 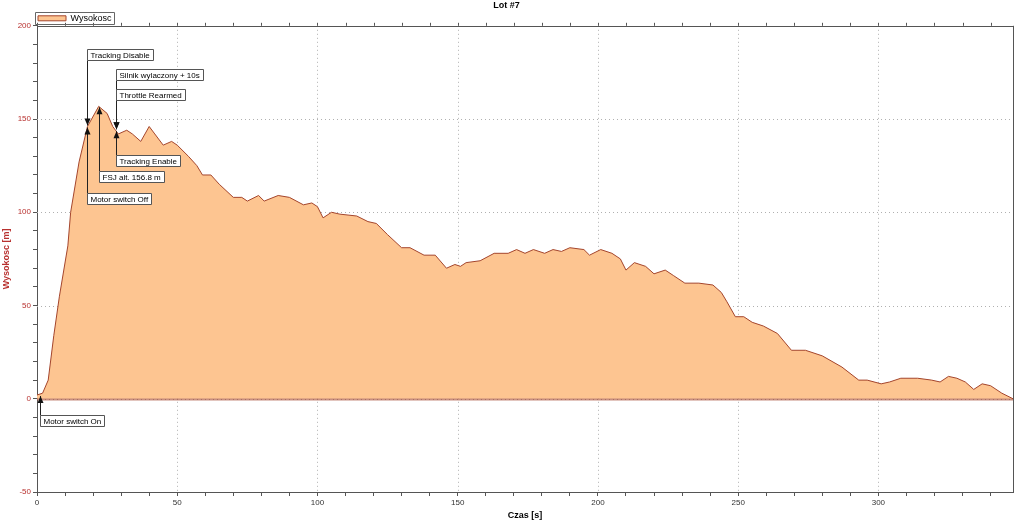 What do you see at coordinates (72, 421) in the screenshot?
I see `annotation: Motor switch On` at bounding box center [72, 421].